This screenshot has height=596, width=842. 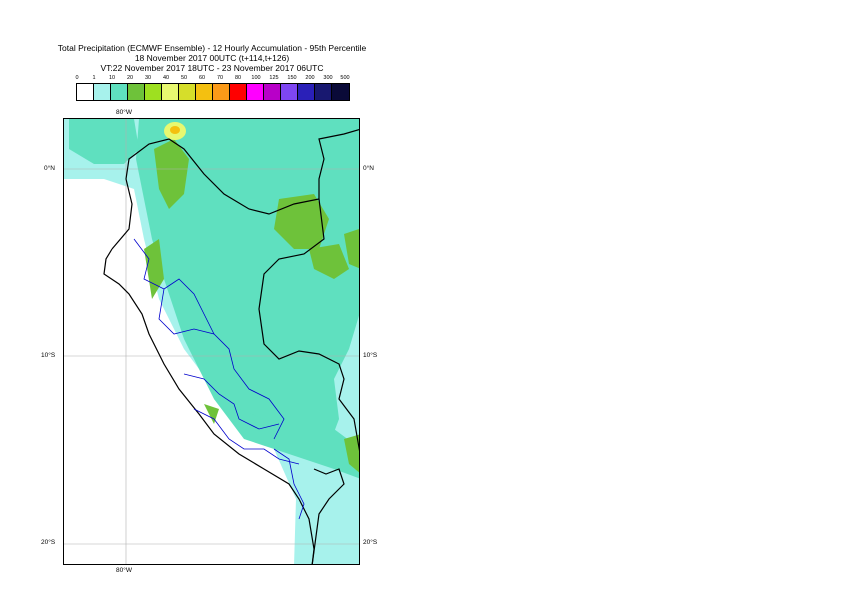 I want to click on lat-label-20s-right: 20°S, so click(x=370, y=542).